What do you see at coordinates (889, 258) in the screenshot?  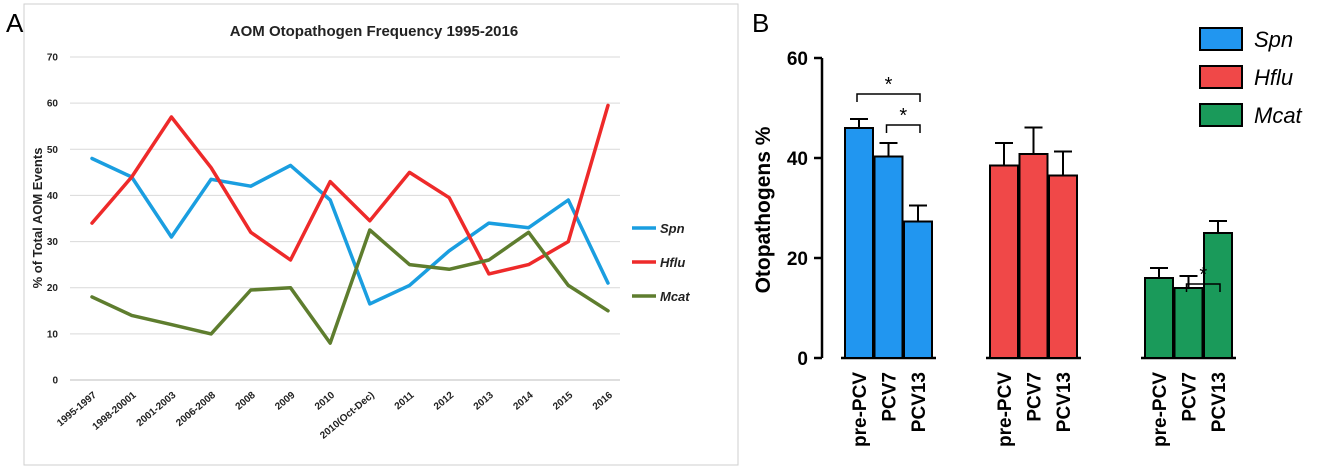 I see `bar-spn-pcv7` at bounding box center [889, 258].